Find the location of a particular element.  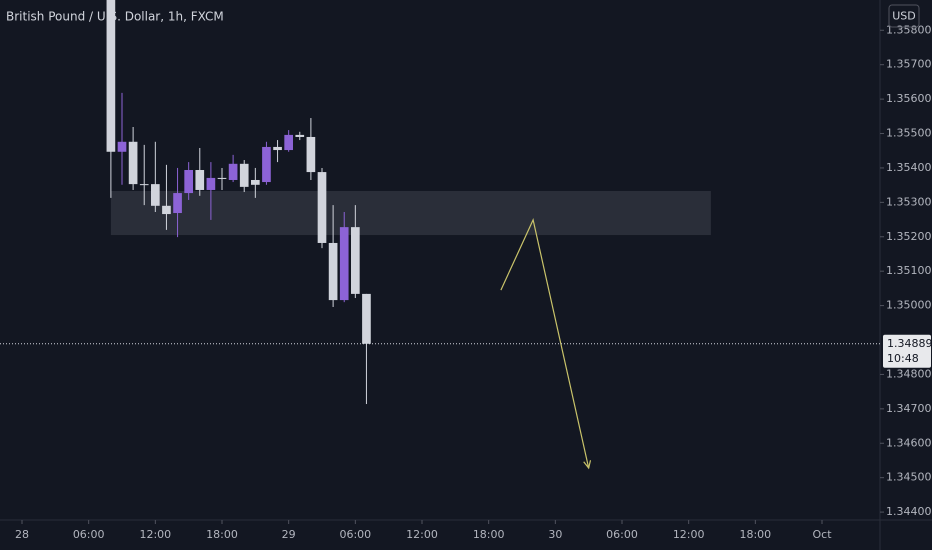

y-tick-label: 1.35600 is located at coordinates (909, 98).